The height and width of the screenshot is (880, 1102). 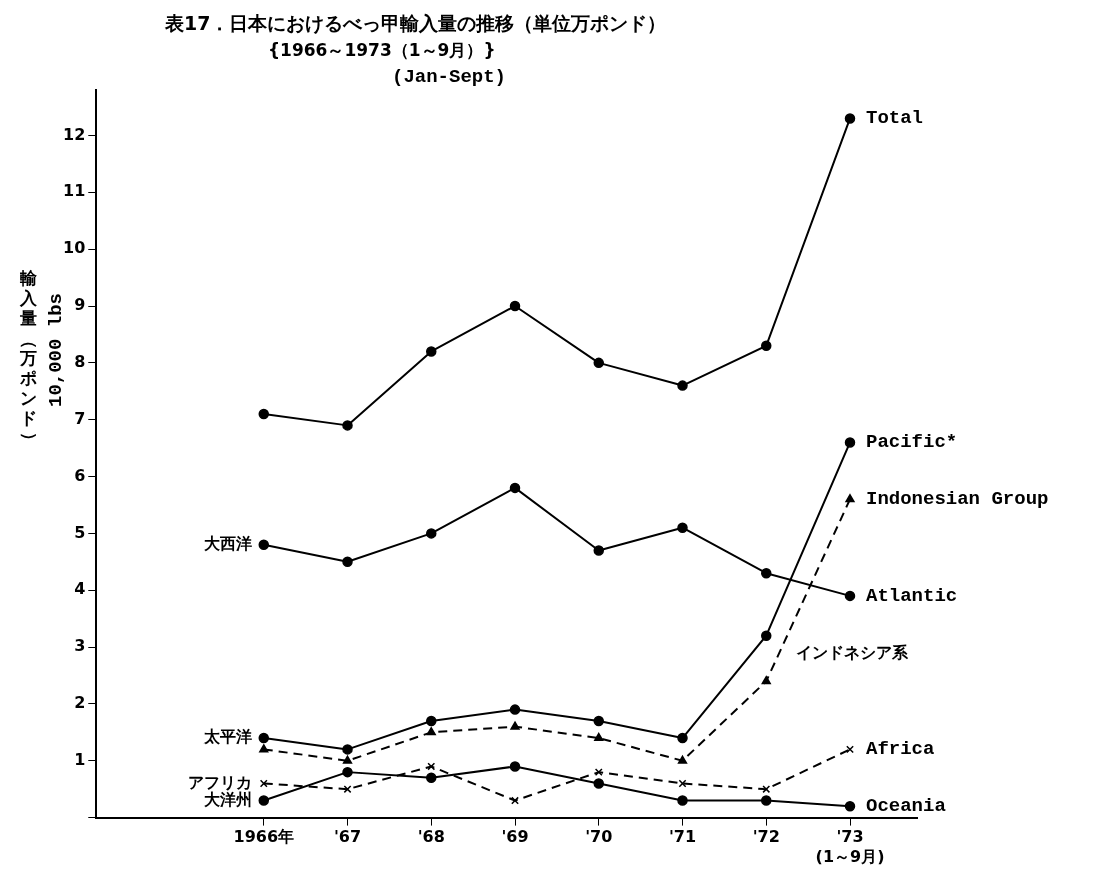 What do you see at coordinates (957, 499) in the screenshot?
I see `series-label: Indonesian Group` at bounding box center [957, 499].